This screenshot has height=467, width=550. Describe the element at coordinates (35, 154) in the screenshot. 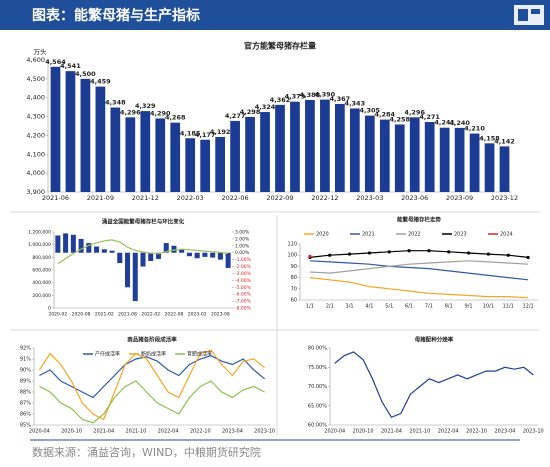

I see `y-tick-label: 4,100` at that location.